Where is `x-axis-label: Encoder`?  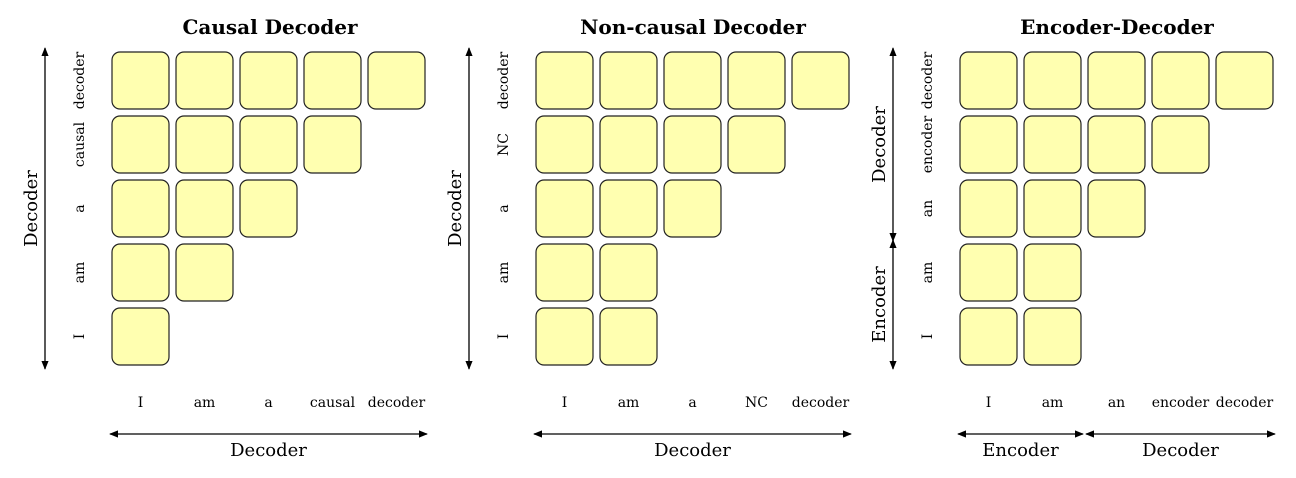
x-axis-label: Encoder is located at coordinates (1020, 450).